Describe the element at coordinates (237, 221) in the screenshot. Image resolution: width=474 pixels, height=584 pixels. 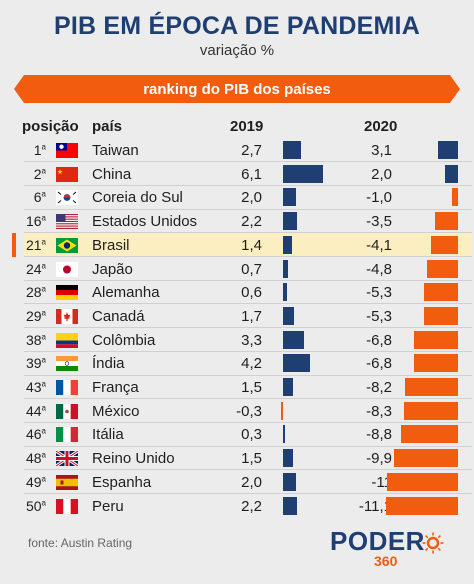
I see `table-row: 16a Estados Unidos 2,2 -3,5` at that location.